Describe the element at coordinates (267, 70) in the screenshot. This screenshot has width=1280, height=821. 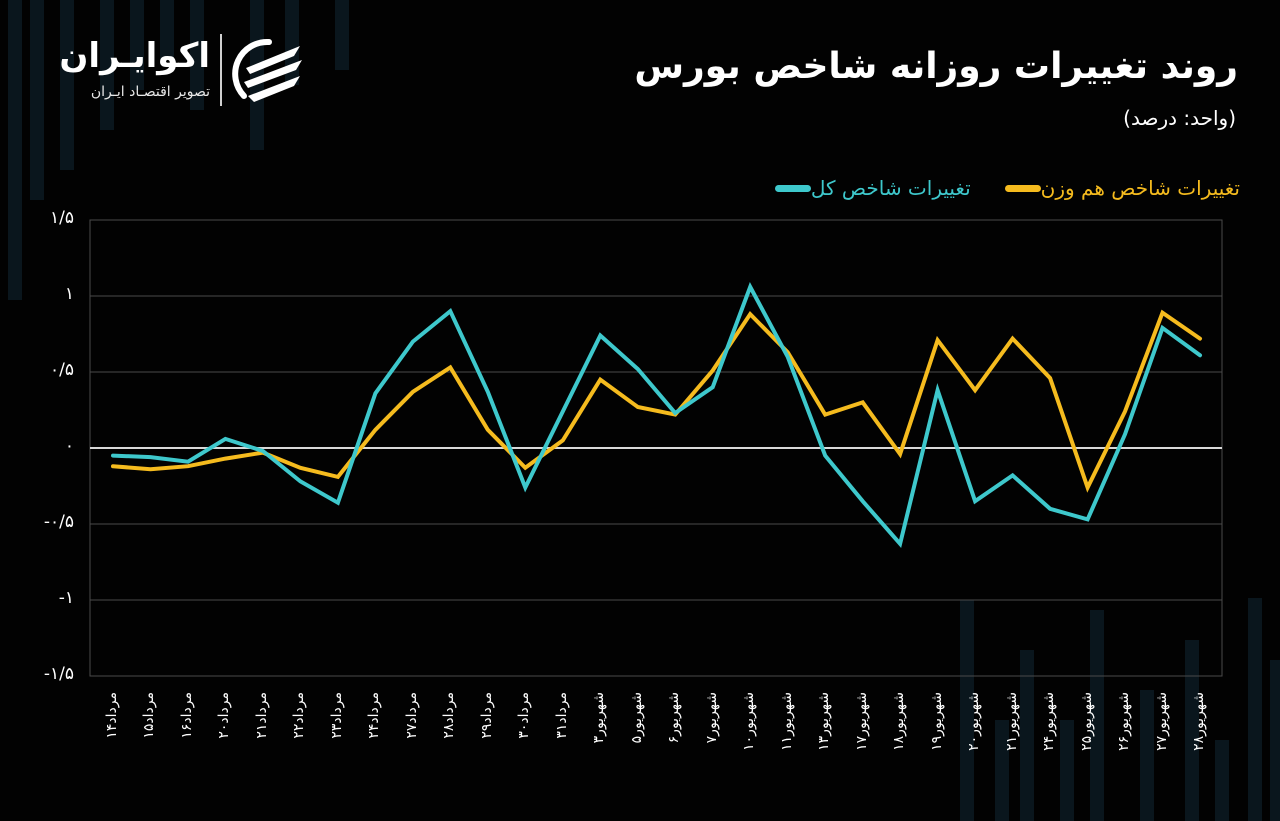
I see `ecoiran-logo-icon` at that location.